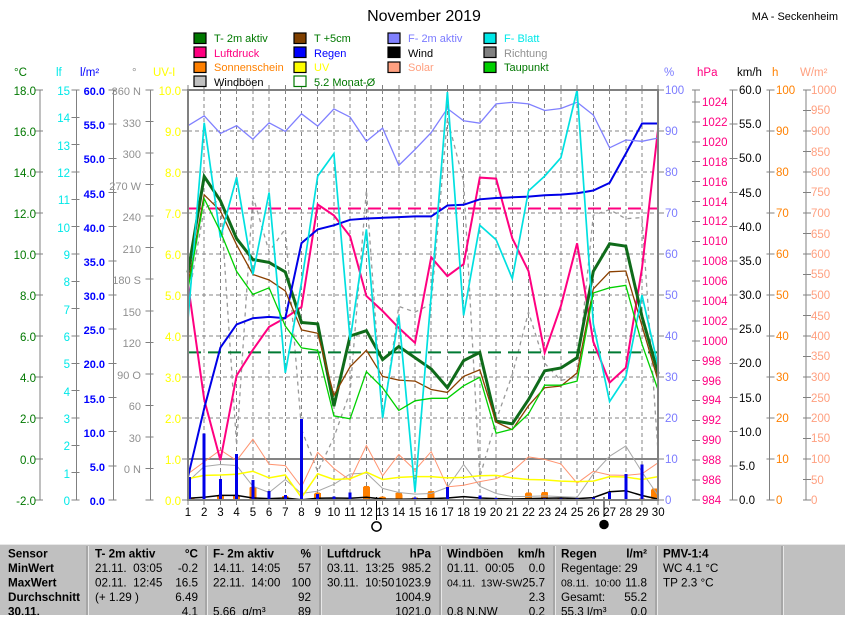  What do you see at coordinates (635, 597) in the screenshot?
I see `svg-text: 55.2` at bounding box center [635, 597].